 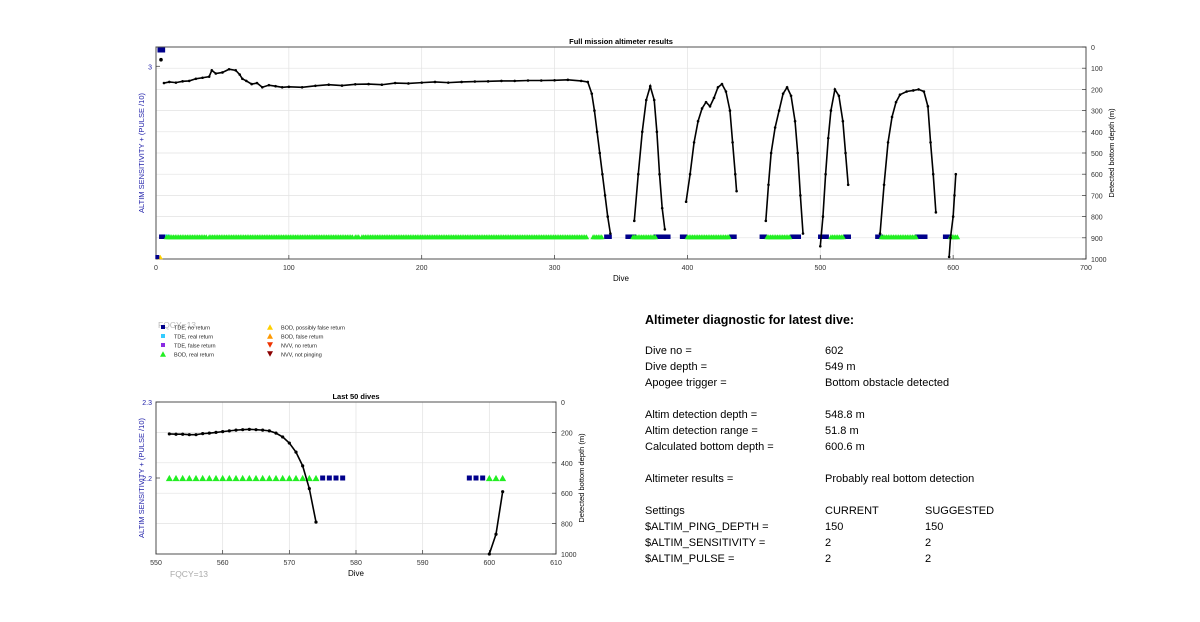 What do you see at coordinates (302, 338) in the screenshot?
I see `legend-label: BOD, false return` at bounding box center [302, 338].